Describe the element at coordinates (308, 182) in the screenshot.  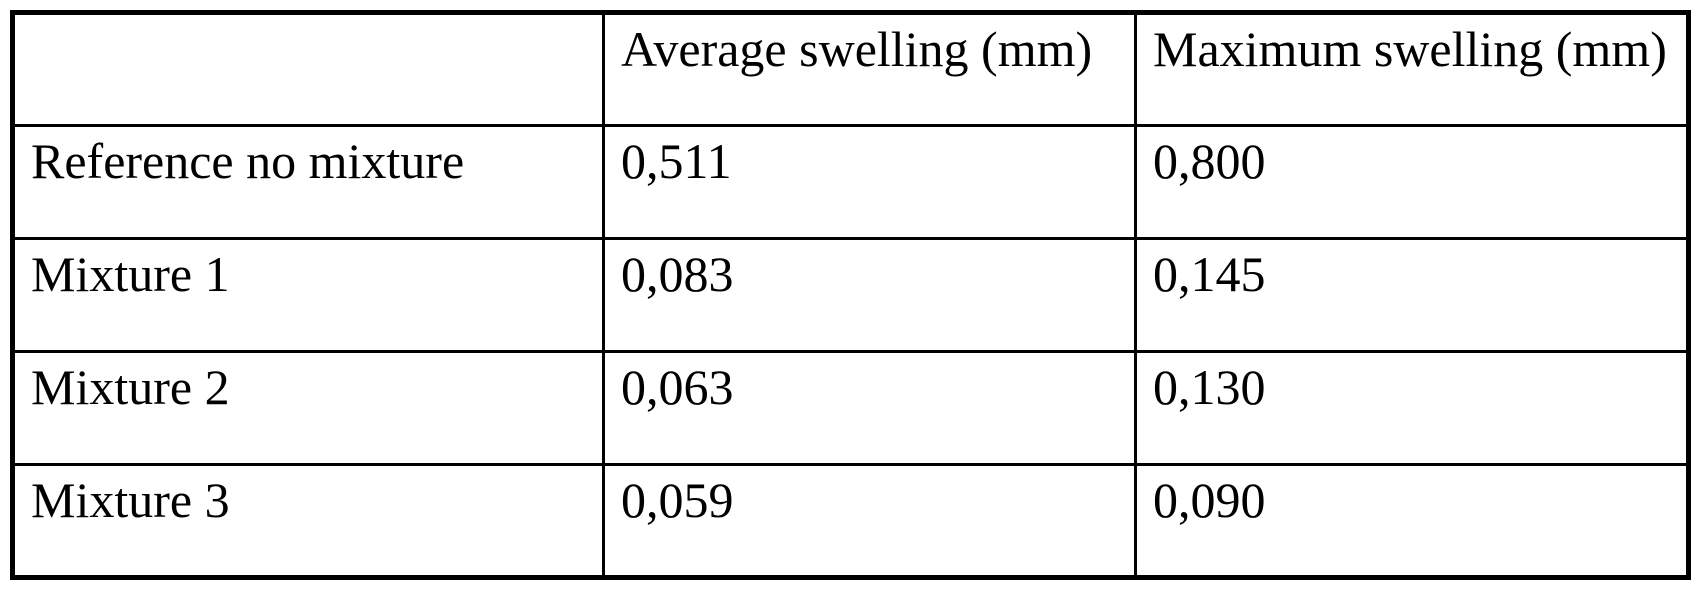
I see `row-label: Reference no mixture` at that location.